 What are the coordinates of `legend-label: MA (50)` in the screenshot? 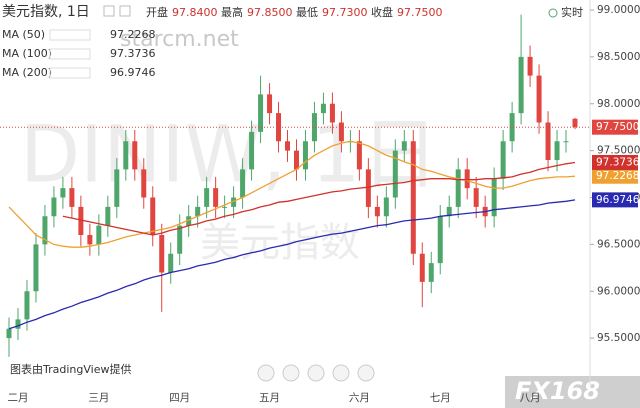 It's located at (23, 34).